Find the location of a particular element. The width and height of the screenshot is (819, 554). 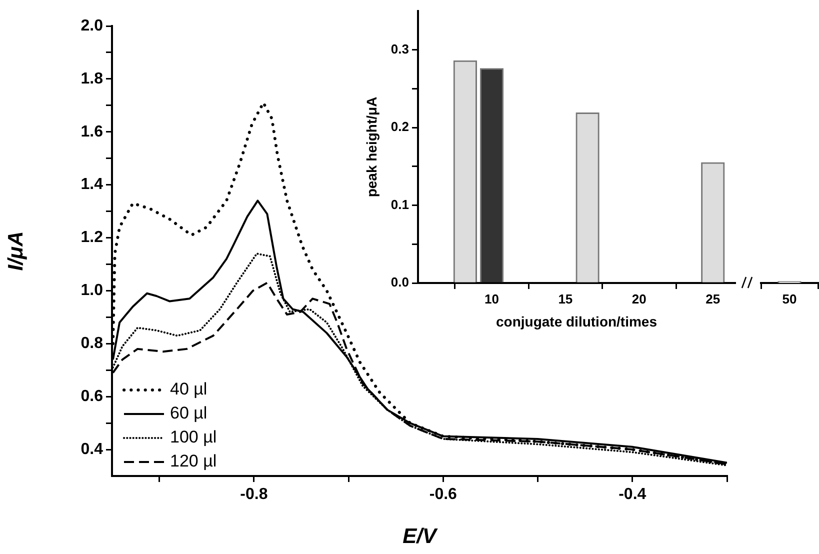

y-tick-label: 0.0 is located at coordinates (399, 282).